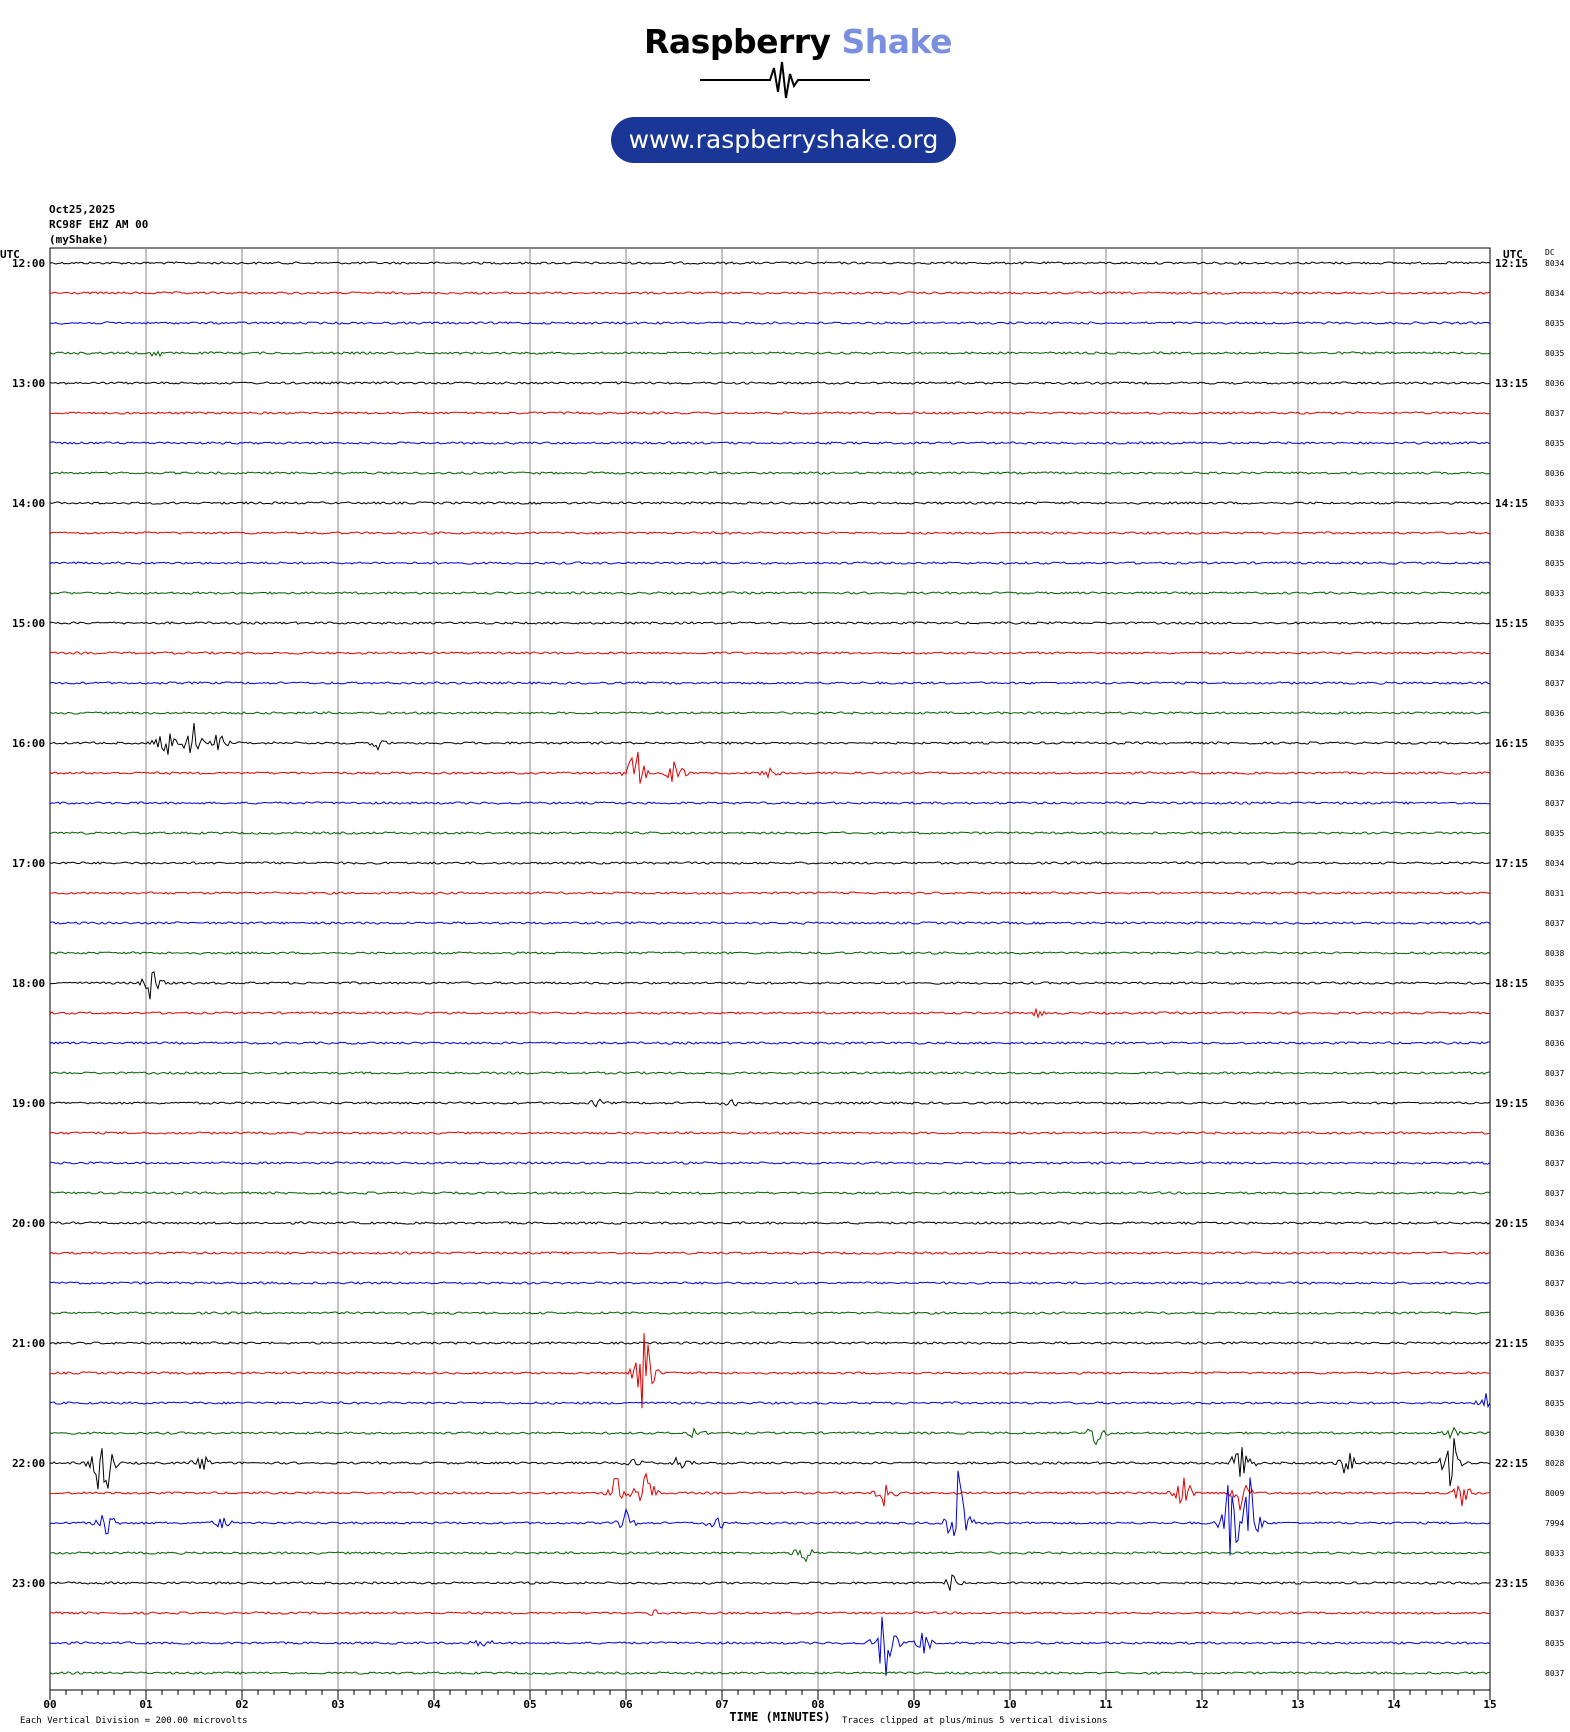 Image resolution: width=1570 pixels, height=1732 pixels. What do you see at coordinates (1511, 983) in the screenshot?
I see `right-hour-label: 18:15` at bounding box center [1511, 983].